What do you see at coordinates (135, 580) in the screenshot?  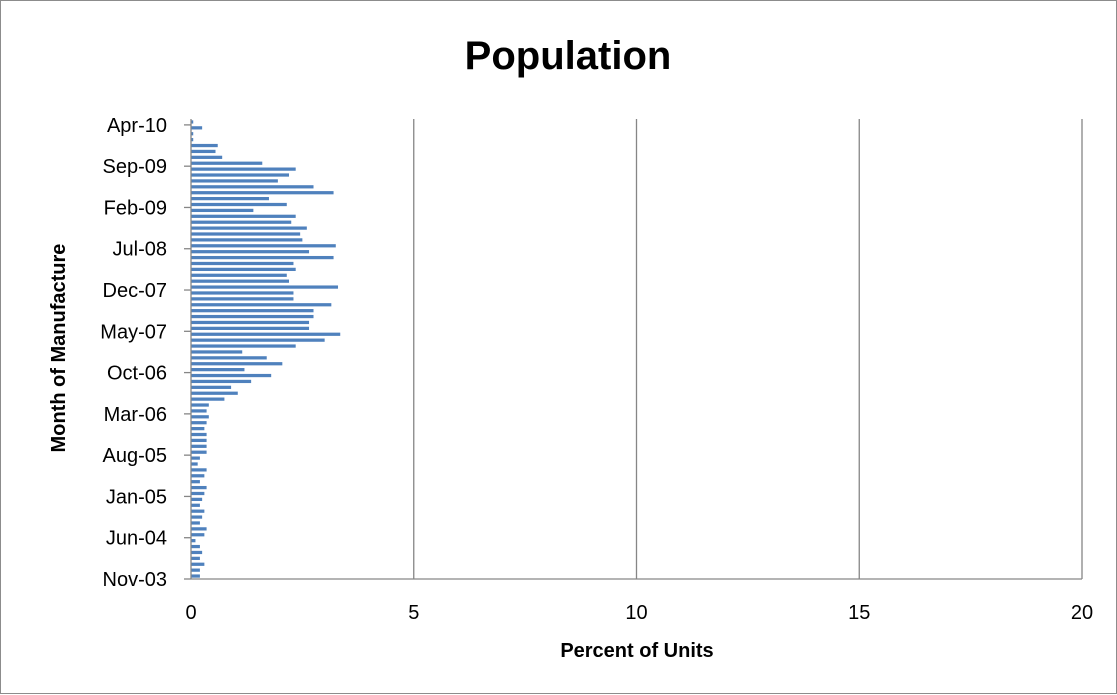 I see `y-tick-label: Nov-03` at bounding box center [135, 580].